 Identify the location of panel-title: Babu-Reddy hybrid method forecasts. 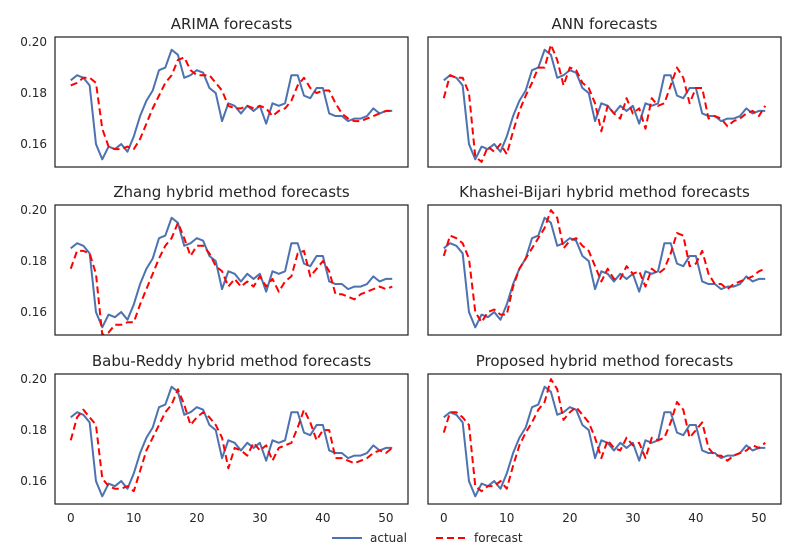
(231, 361).